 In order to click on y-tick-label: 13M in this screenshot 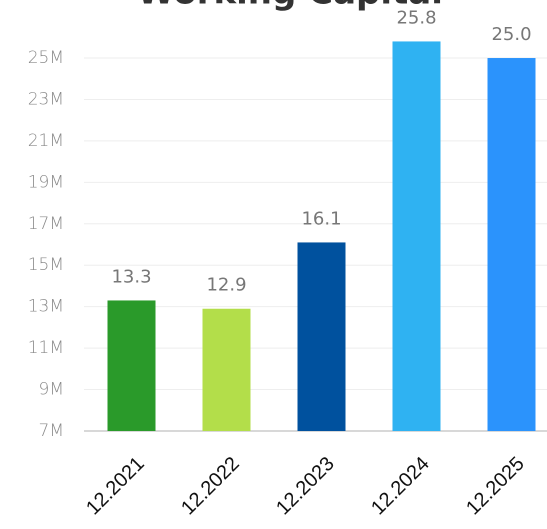, I will do `click(46, 307)`.